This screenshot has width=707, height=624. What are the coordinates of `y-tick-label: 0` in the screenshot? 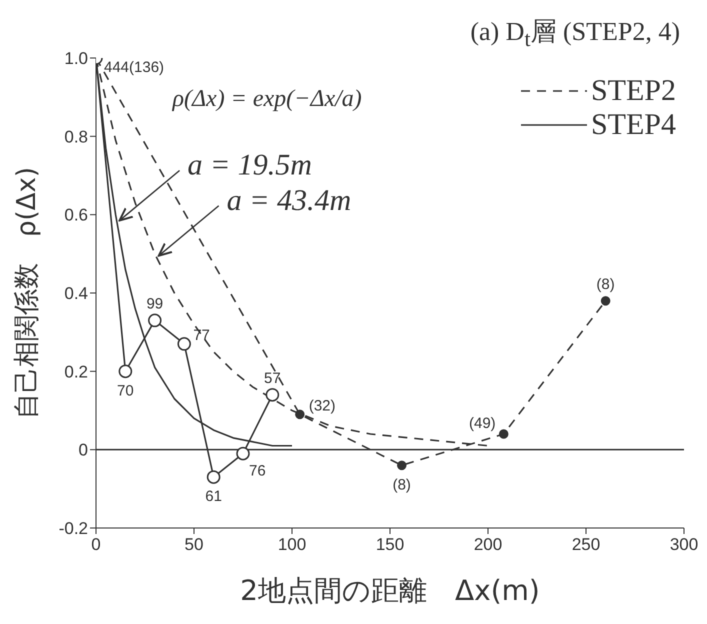 It's located at (83, 450).